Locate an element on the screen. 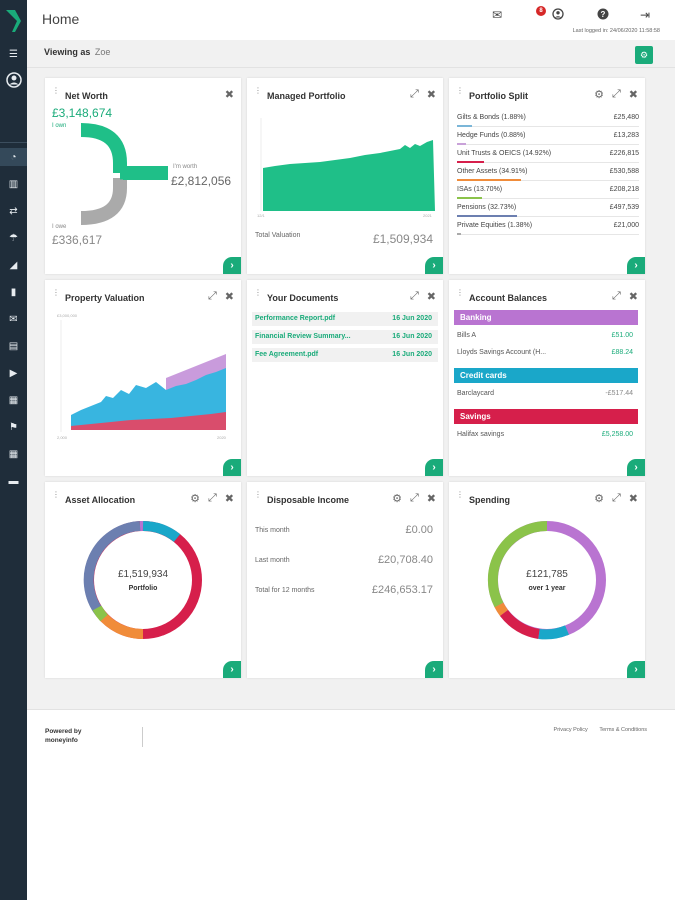 The image size is (675, 900). account-balance: £88.24 is located at coordinates (622, 352).